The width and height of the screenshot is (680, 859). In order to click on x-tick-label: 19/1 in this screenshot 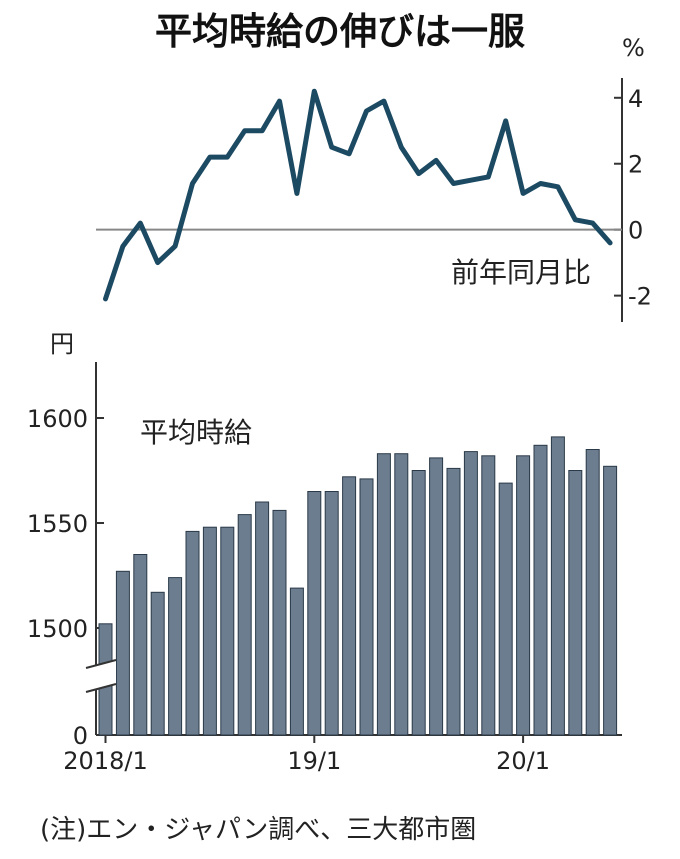, I will do `click(314, 761)`.